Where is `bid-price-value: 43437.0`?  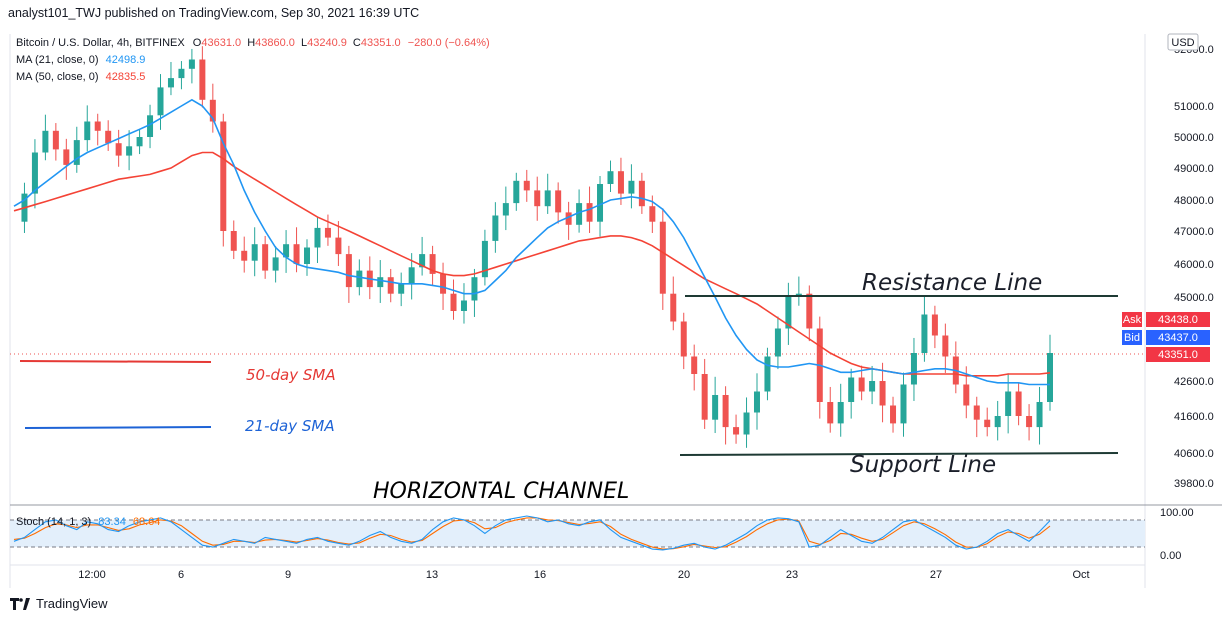
bid-price-value: 43437.0 is located at coordinates (1178, 338).